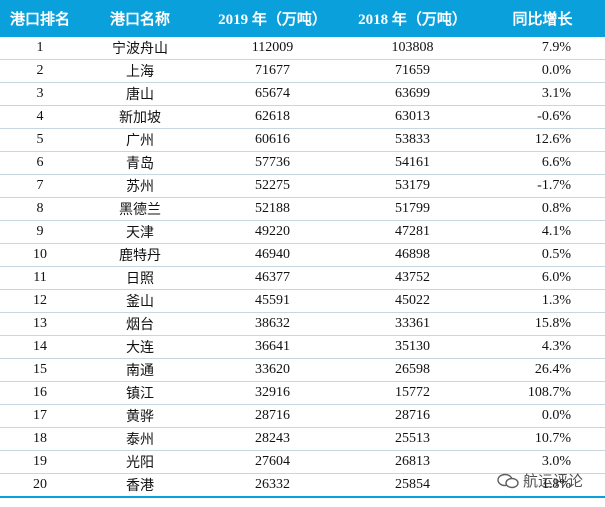  I want to click on table-cell: 宁波舟山, so click(140, 48).